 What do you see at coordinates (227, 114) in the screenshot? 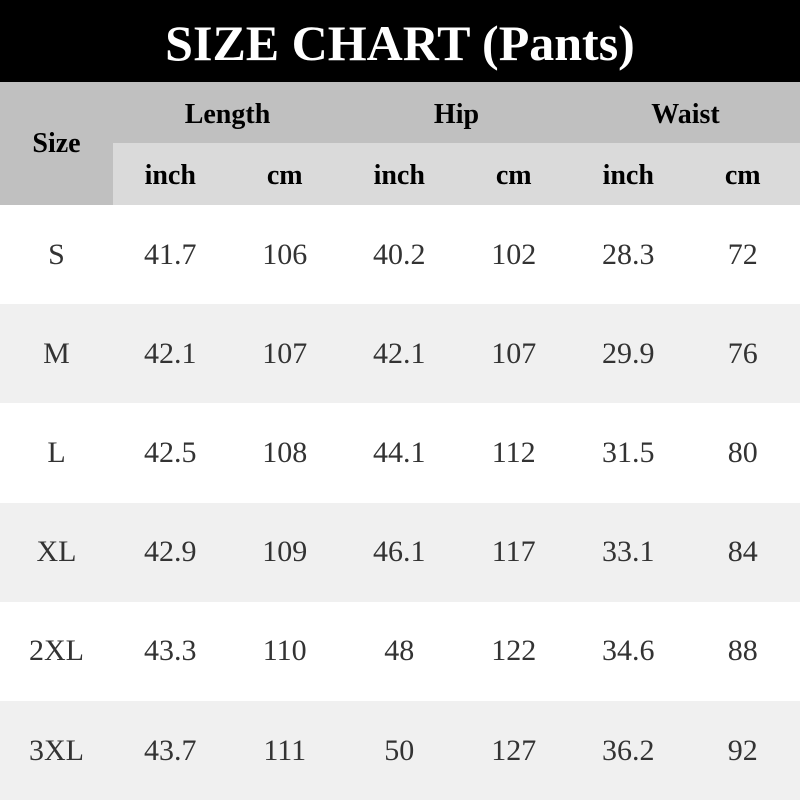
I see `group-length: Length` at bounding box center [227, 114].